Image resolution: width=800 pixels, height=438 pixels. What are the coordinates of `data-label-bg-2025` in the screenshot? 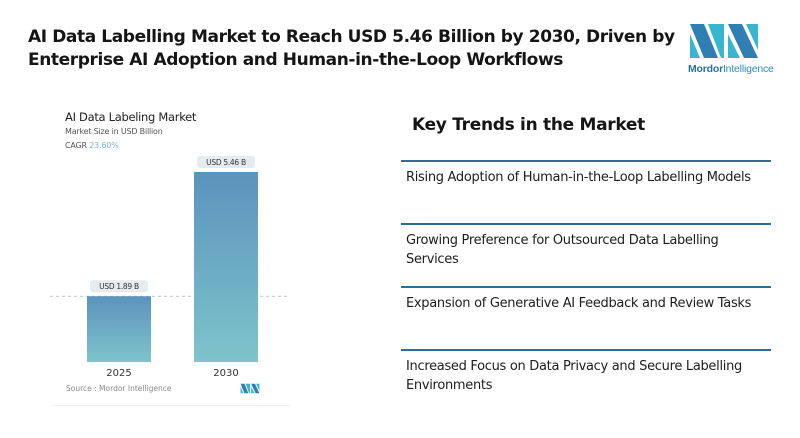 It's located at (119, 286).